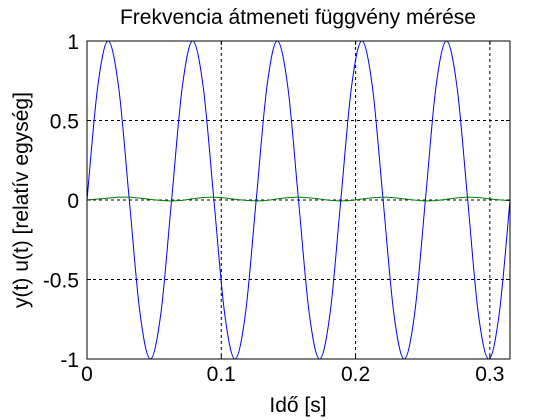  What do you see at coordinates (64, 122) in the screenshot?
I see `y-tick-label: 0.5` at bounding box center [64, 122].